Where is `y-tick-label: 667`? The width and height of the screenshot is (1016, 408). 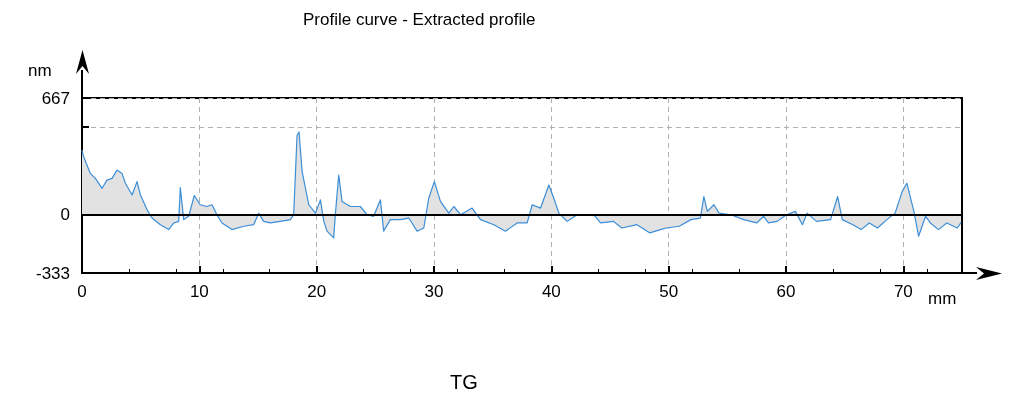 y-tick-label: 667 is located at coordinates (55, 98).